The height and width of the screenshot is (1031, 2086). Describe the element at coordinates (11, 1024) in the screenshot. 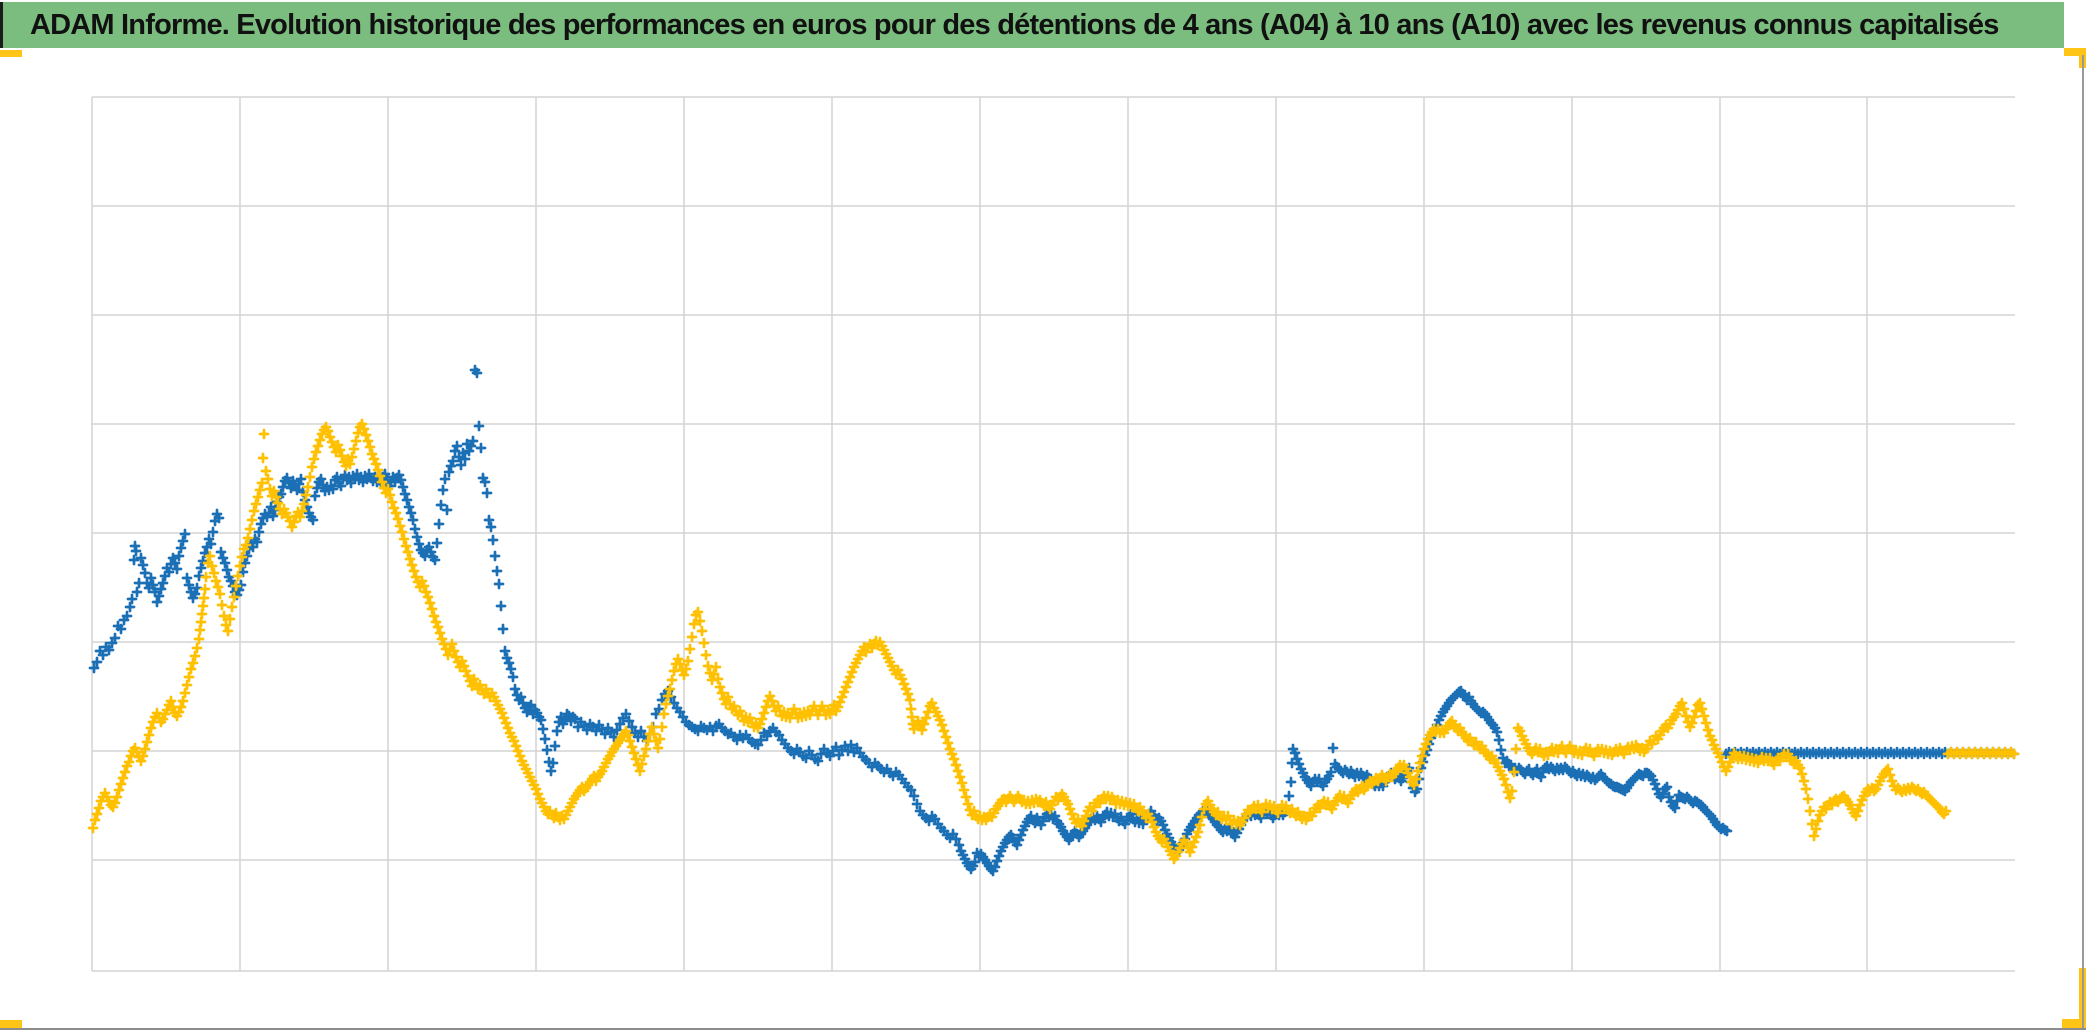

I see `corner-accent-bottom-left` at that location.